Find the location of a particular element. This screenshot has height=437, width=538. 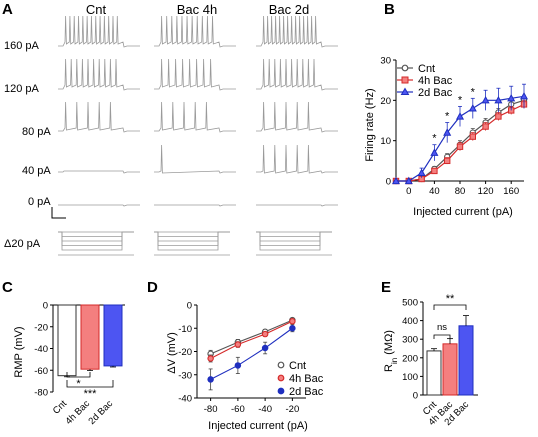

series-line-2d-bac is located at coordinates (251, 353).